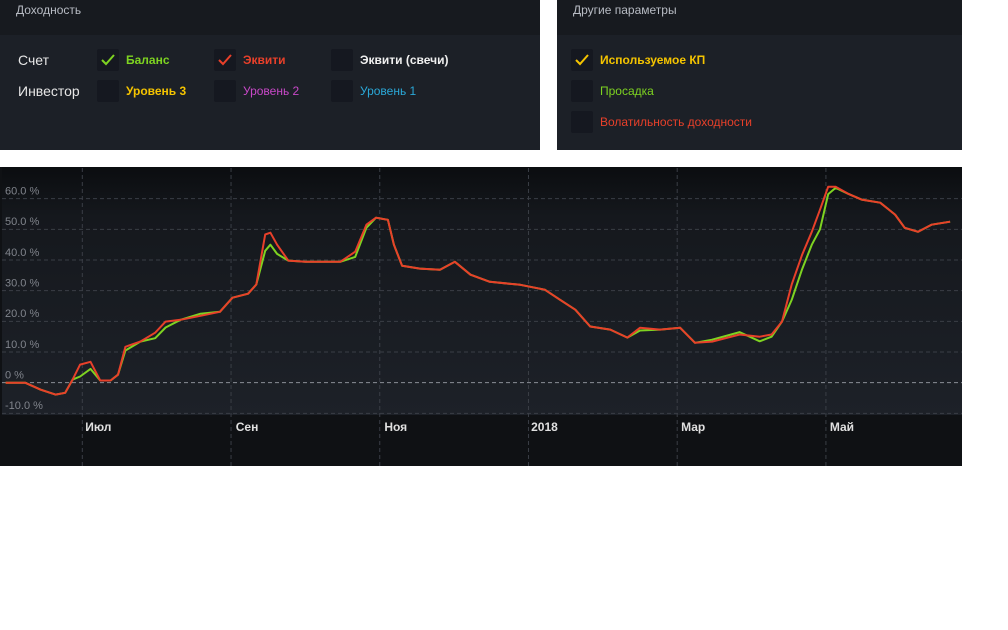 This screenshot has width=1008, height=630. Describe the element at coordinates (156, 91) in the screenshot. I see `checkbox-label: Уровень 3` at that location.